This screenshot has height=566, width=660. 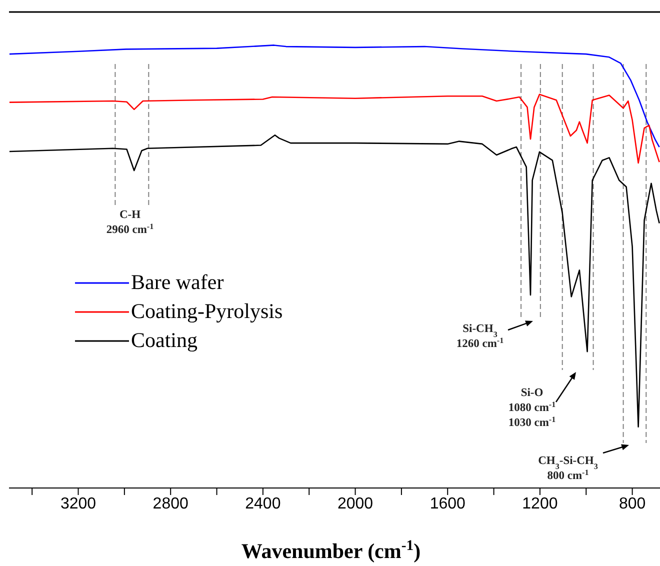 What do you see at coordinates (480, 336) in the screenshot?
I see `annotation: Si-CH$_{3}$ 1260 cm$^{-1}$` at bounding box center [480, 336].